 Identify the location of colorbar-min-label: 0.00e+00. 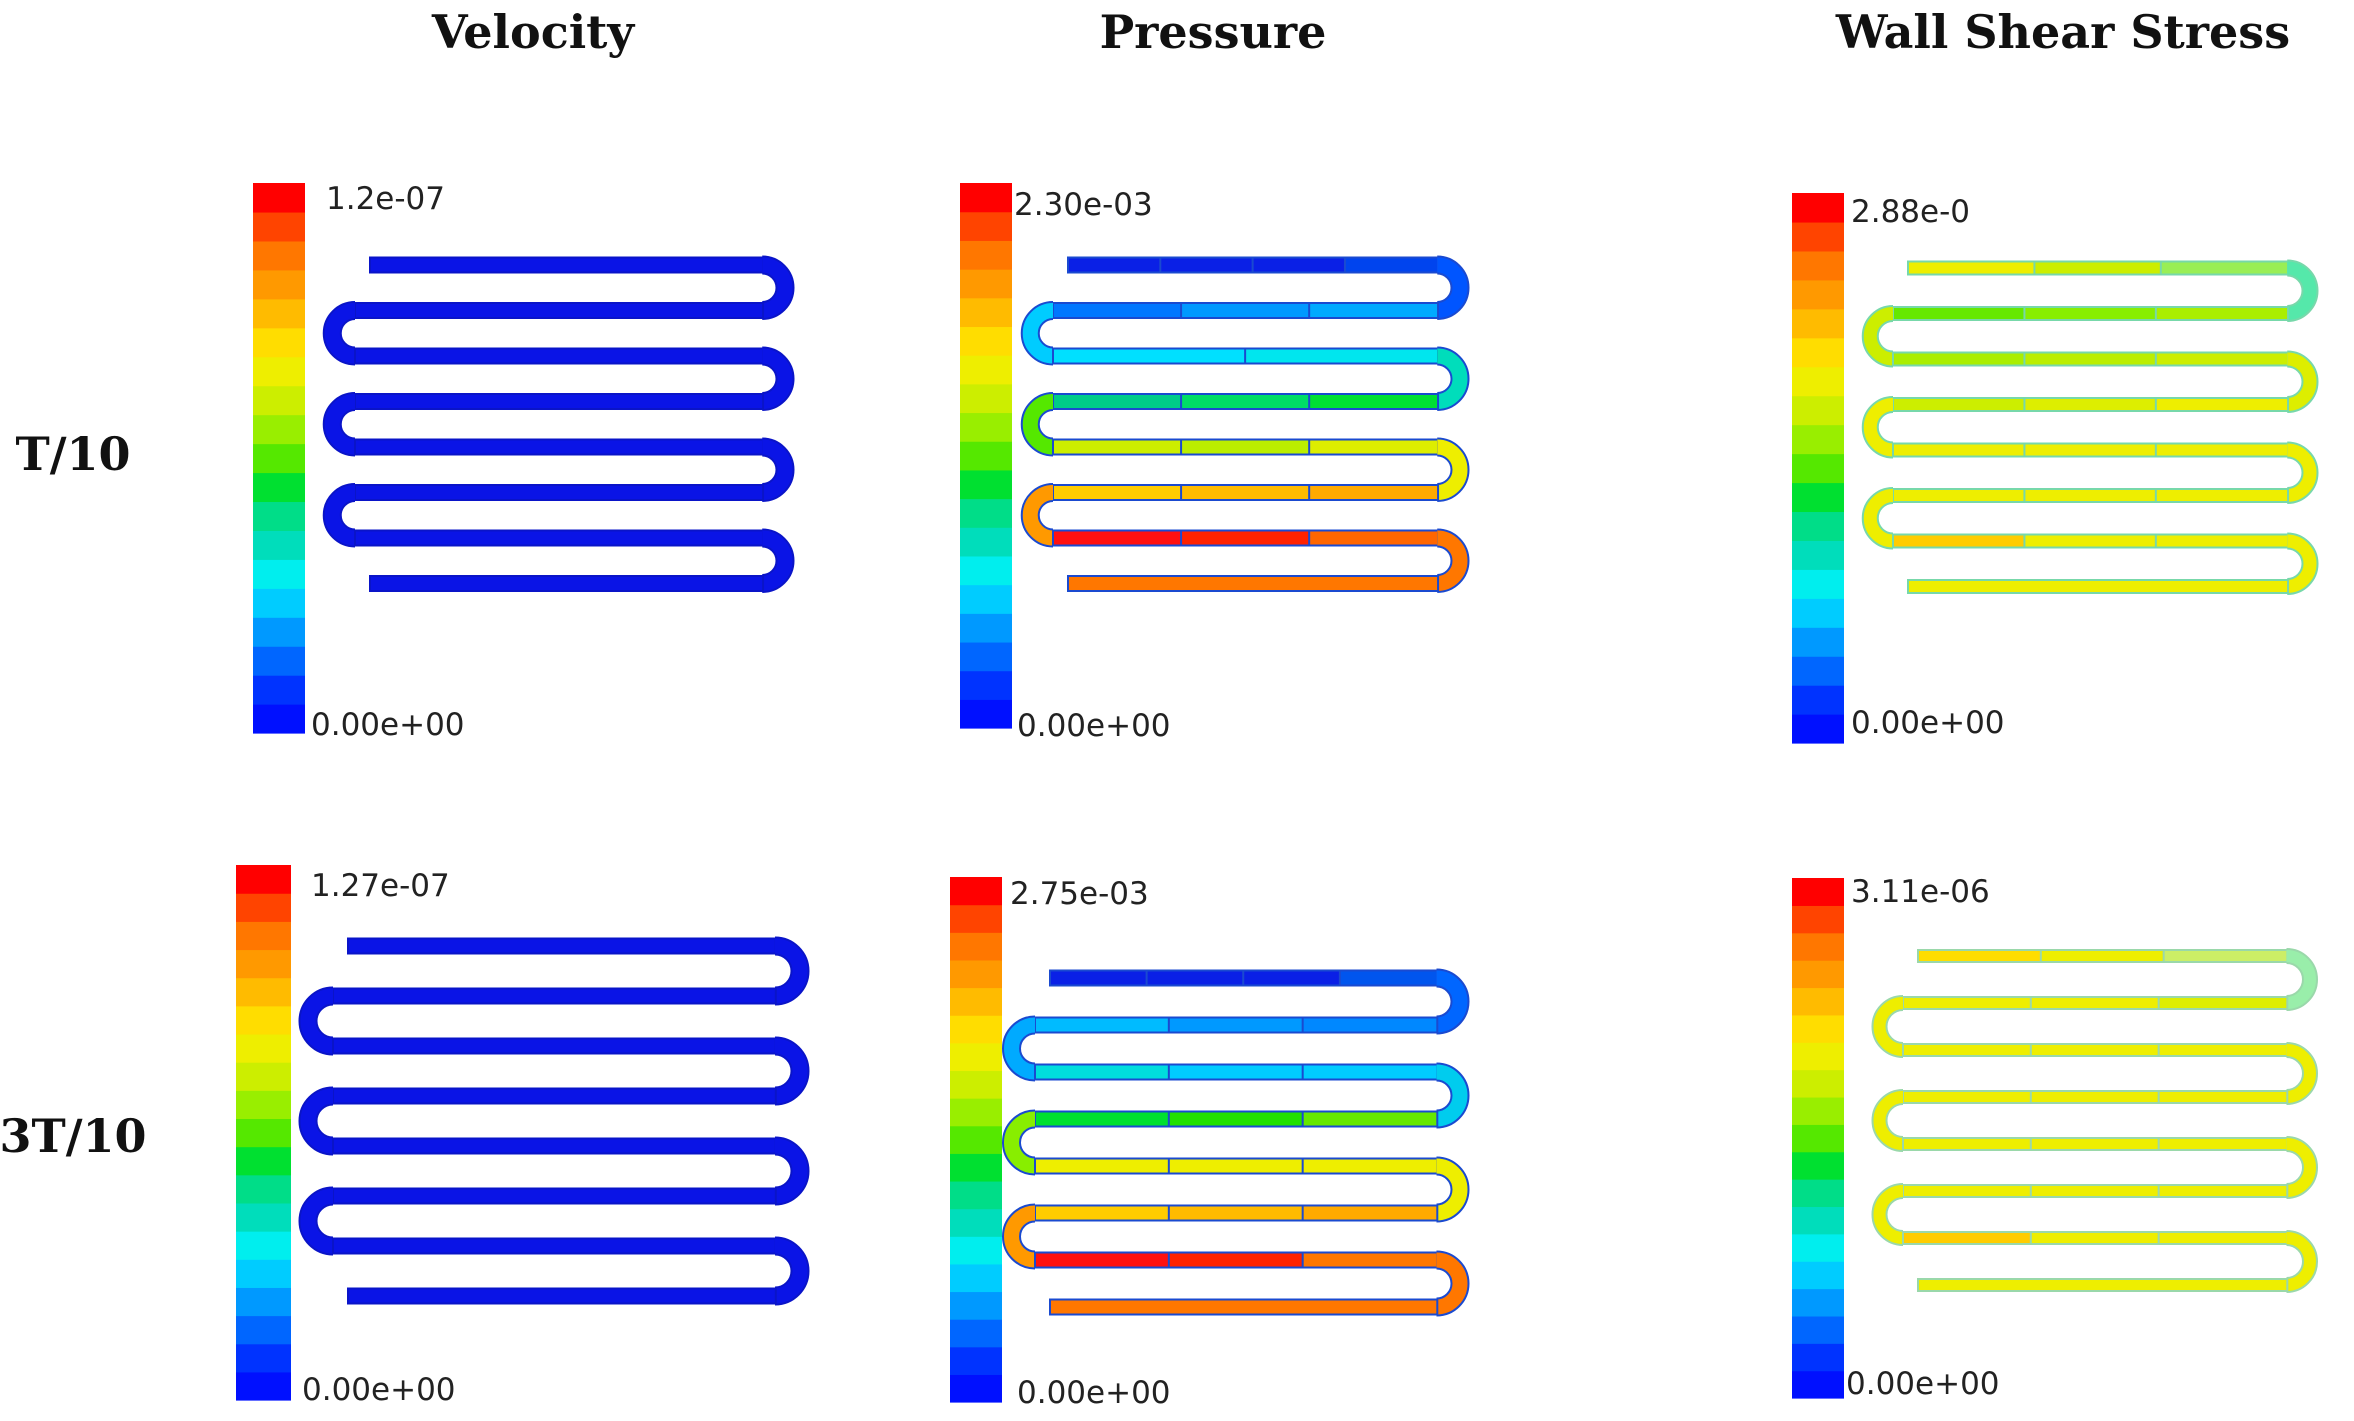
(1094, 1393).